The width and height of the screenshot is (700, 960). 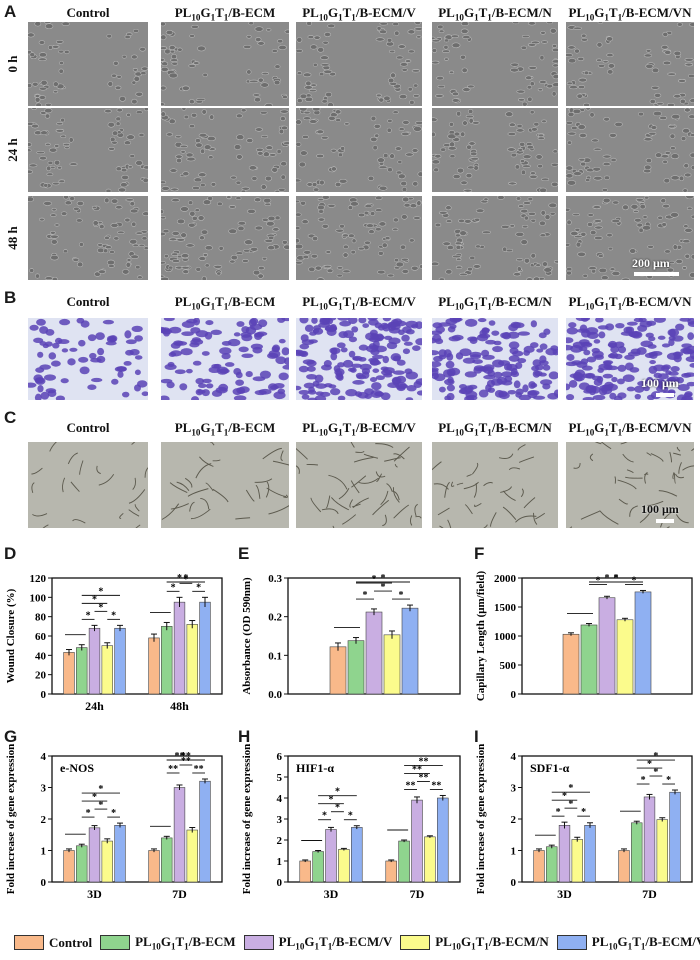 I want to click on scalebar-a-label: 200 μm, so click(x=651, y=263).